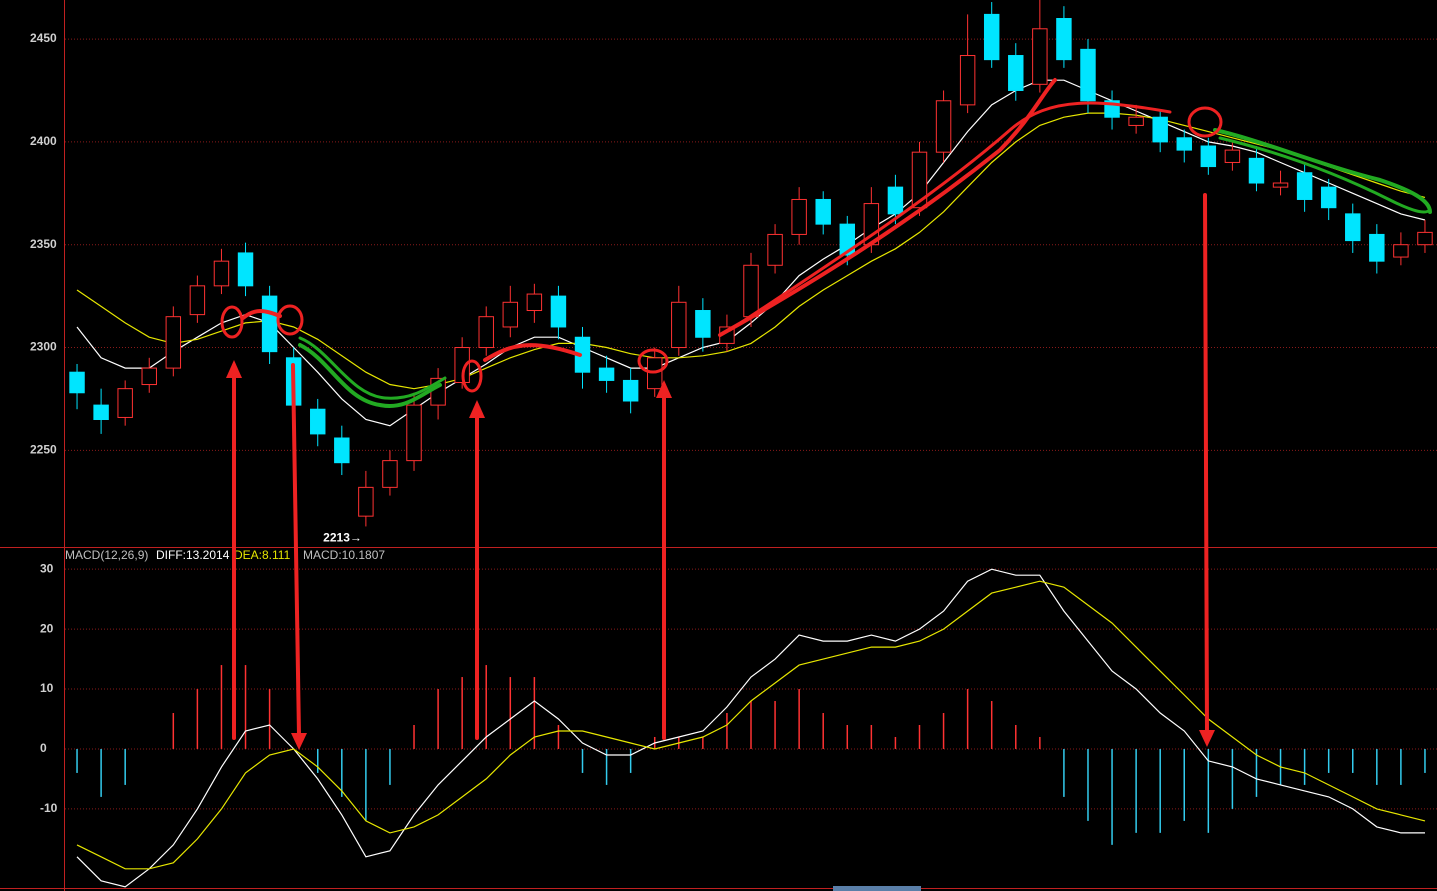  Describe the element at coordinates (262, 555) in the screenshot. I see `legend-item: DEA:8.111` at that location.